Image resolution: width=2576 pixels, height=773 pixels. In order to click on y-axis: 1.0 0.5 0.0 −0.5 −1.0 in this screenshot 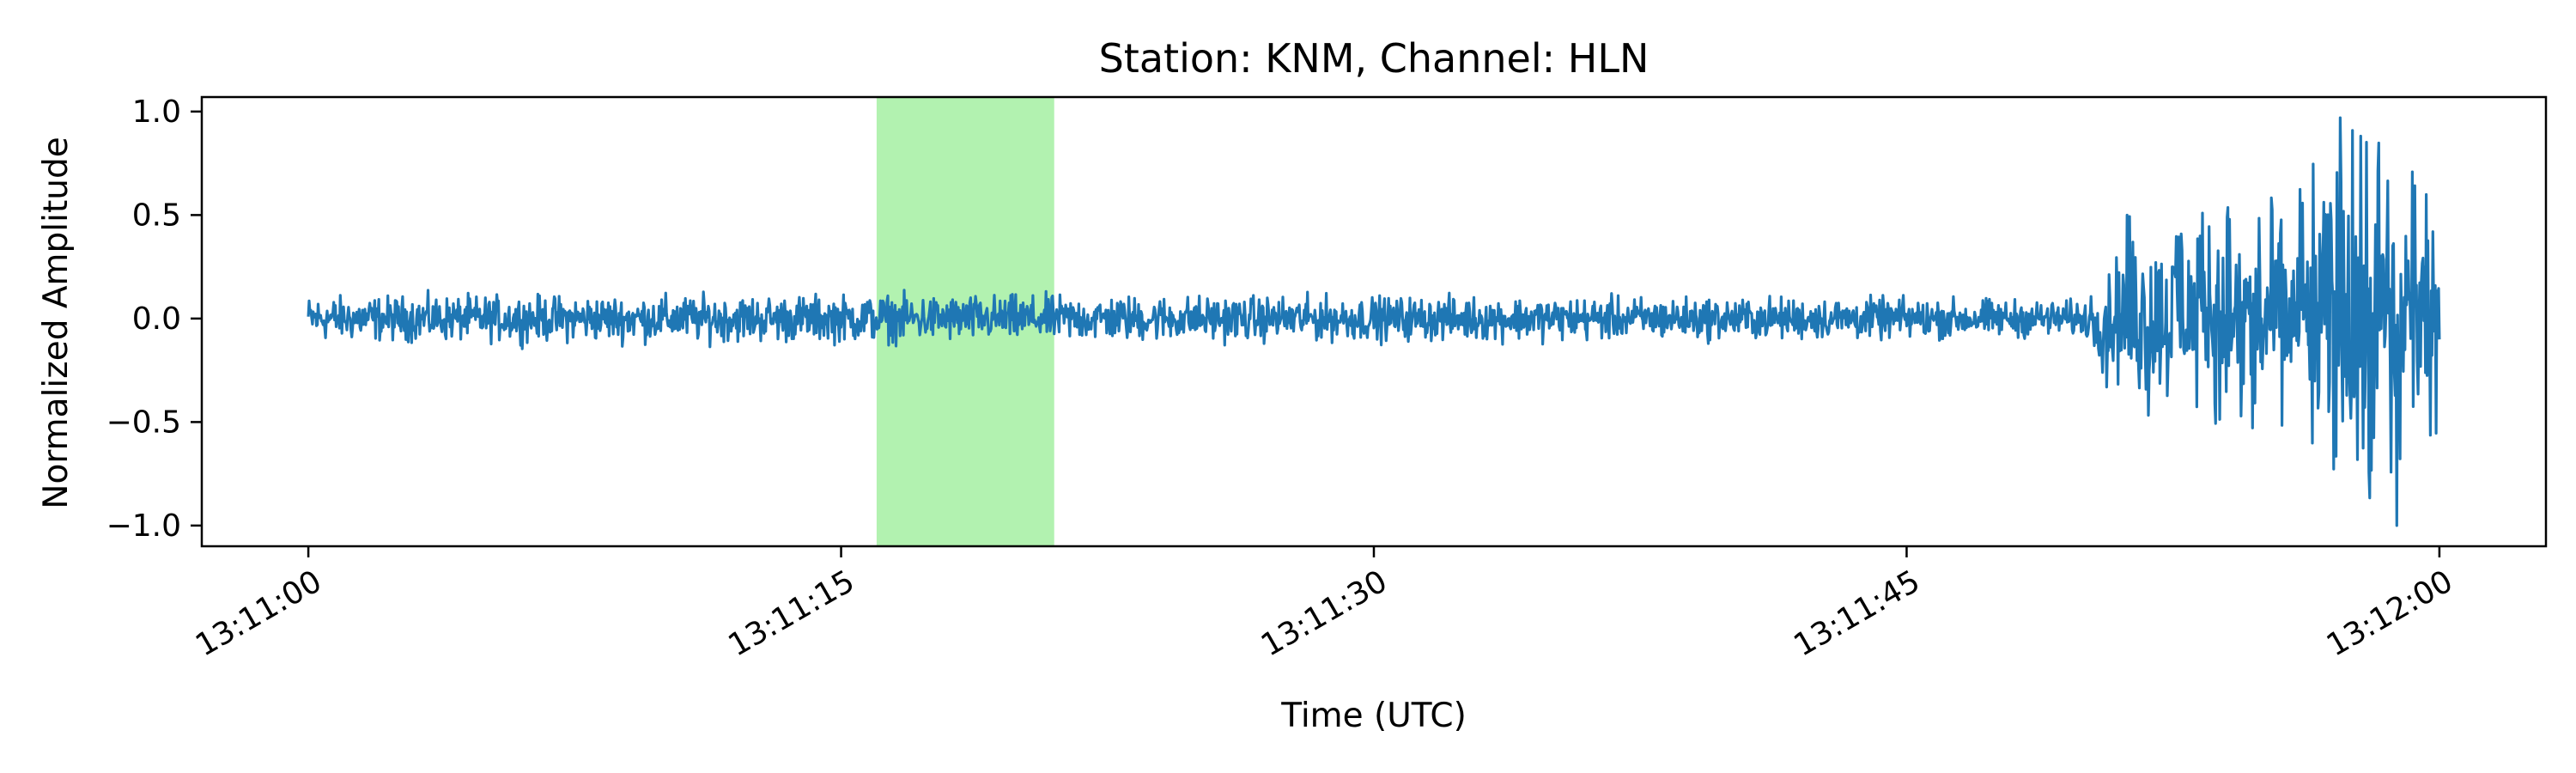, I will do `click(154, 319)`.